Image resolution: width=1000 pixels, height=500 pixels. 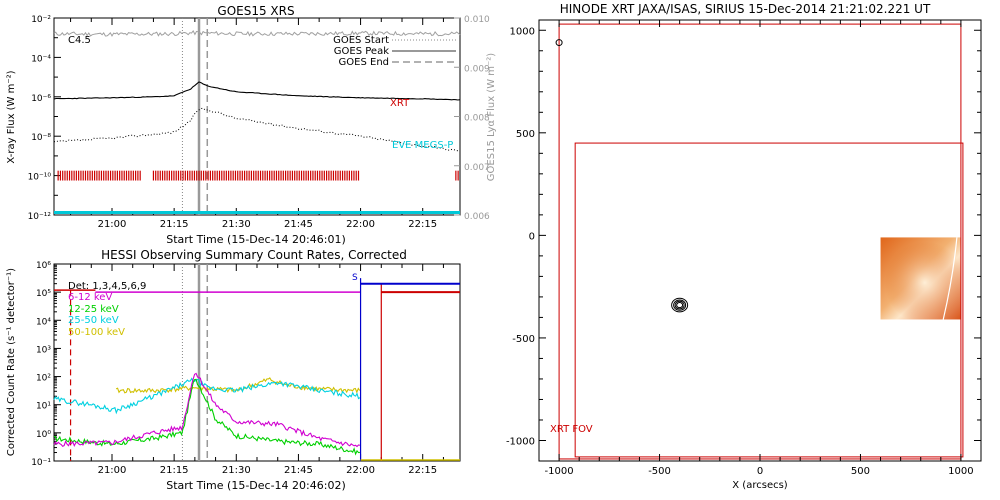 What do you see at coordinates (41, 463) in the screenshot?
I see `hessi-ytick-label: 10⁻¹` at bounding box center [41, 463].